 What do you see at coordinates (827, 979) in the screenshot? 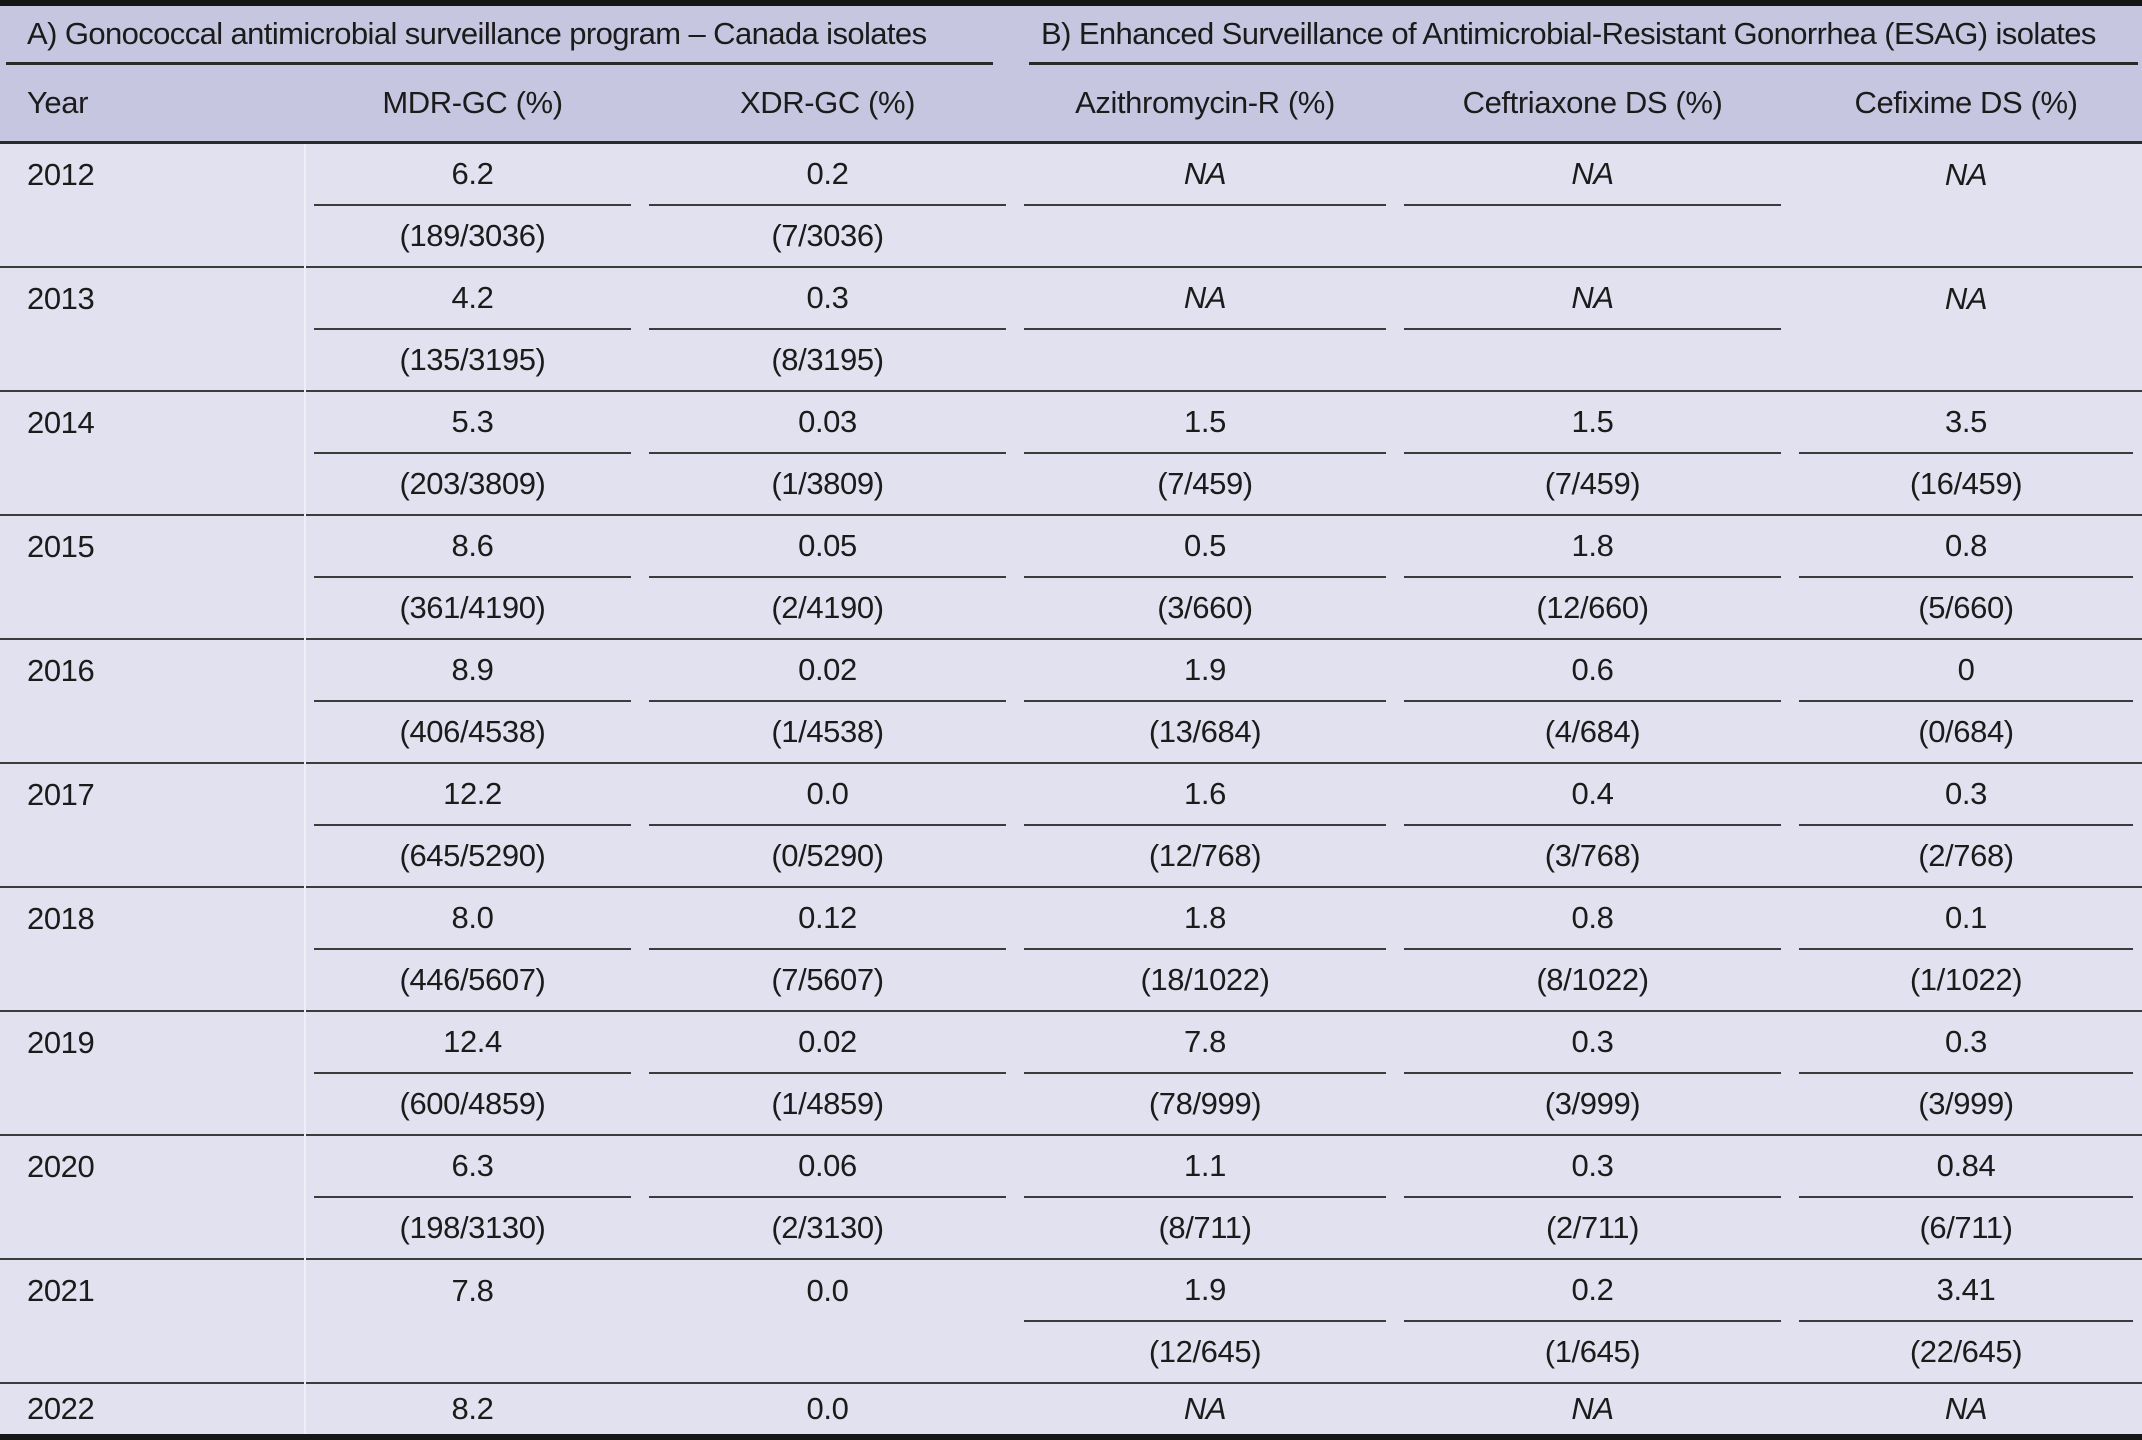
I see `fraction-cell: (7/5607)` at bounding box center [827, 979].